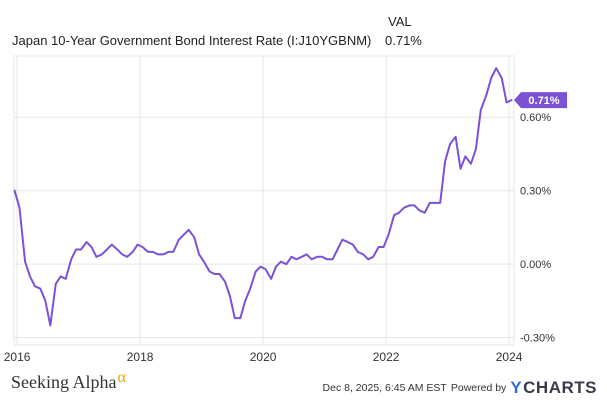 This screenshot has height=406, width=607. What do you see at coordinates (509, 357) in the screenshot?
I see `x-tick-label: 2024` at bounding box center [509, 357].